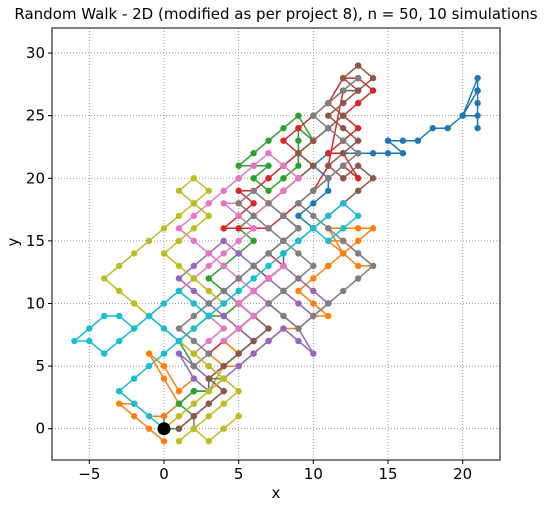 This screenshot has height=513, width=545. I want to click on x-tick-label: 20, so click(462, 474).